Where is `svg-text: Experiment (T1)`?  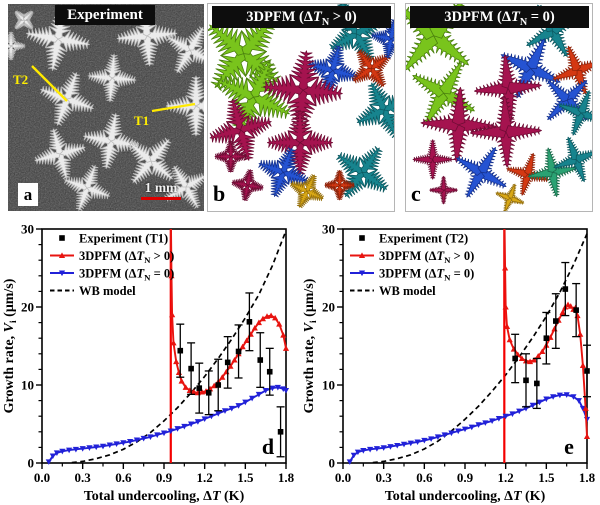
svg-text: Experiment (T1) is located at coordinates (123, 238).